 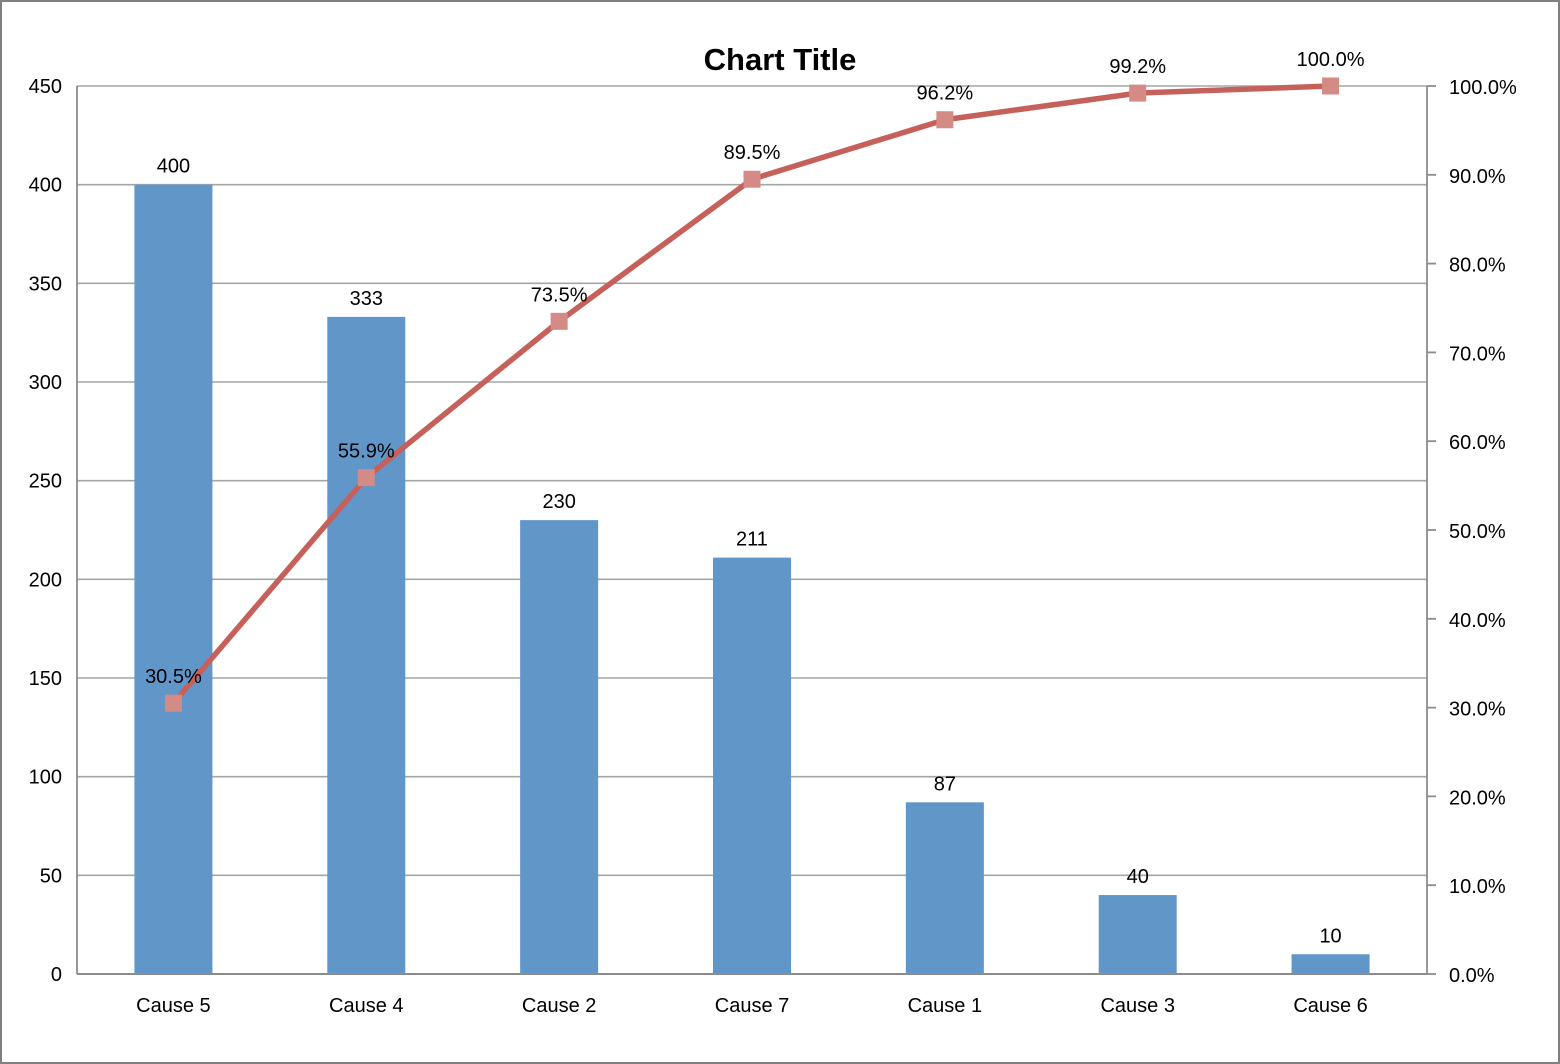 I want to click on right-axis-tick-label: 70.0%, so click(x=1477, y=354).